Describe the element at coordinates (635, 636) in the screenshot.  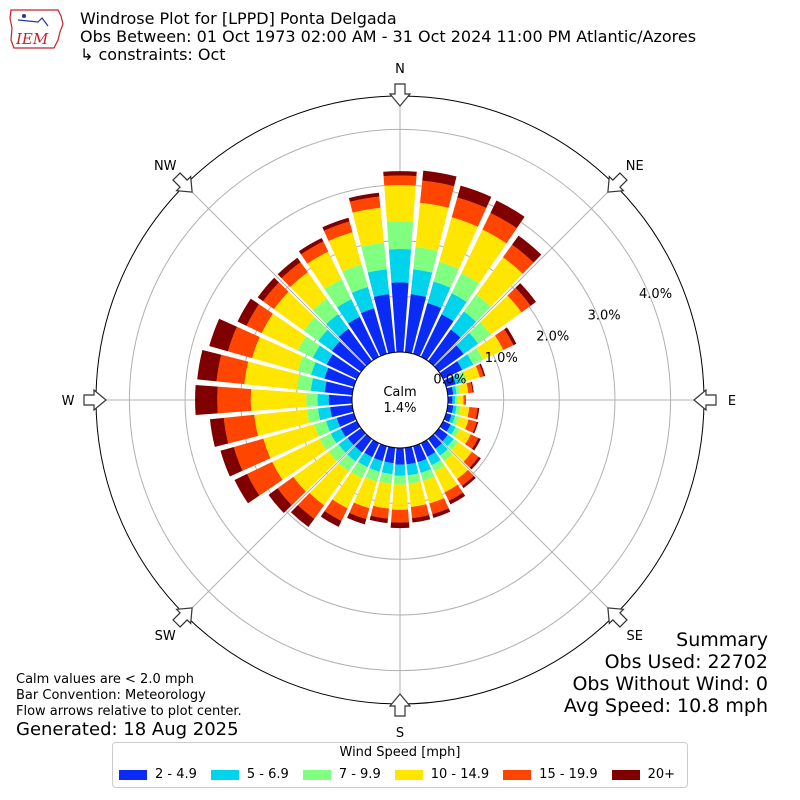
I see `compass-label-se: SE` at that location.